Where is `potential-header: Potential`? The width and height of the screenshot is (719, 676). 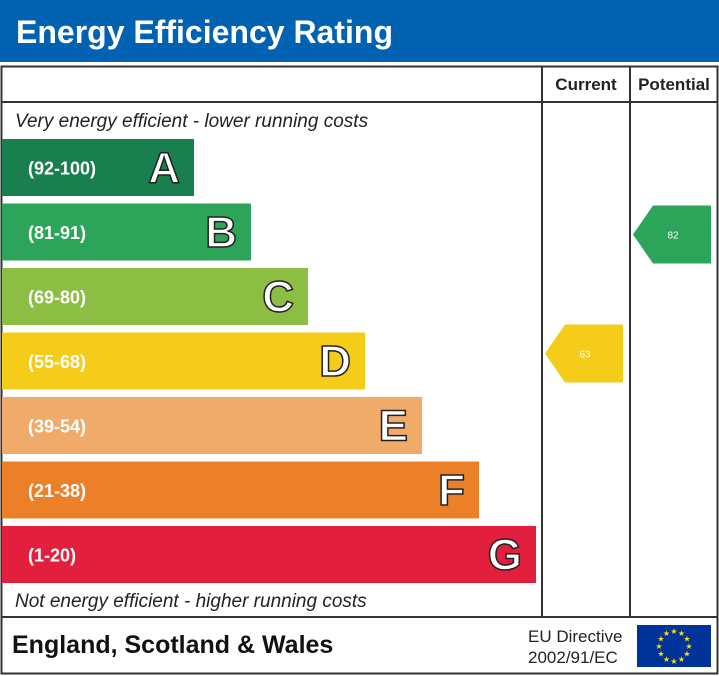 potential-header: Potential is located at coordinates (674, 84).